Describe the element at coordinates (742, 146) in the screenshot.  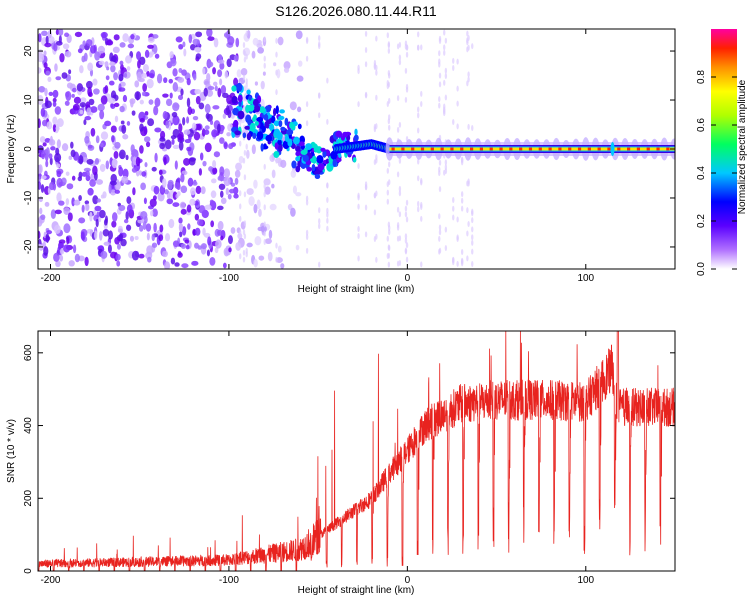
I see `colorbar-label: Normalized spectral amplitude` at that location.